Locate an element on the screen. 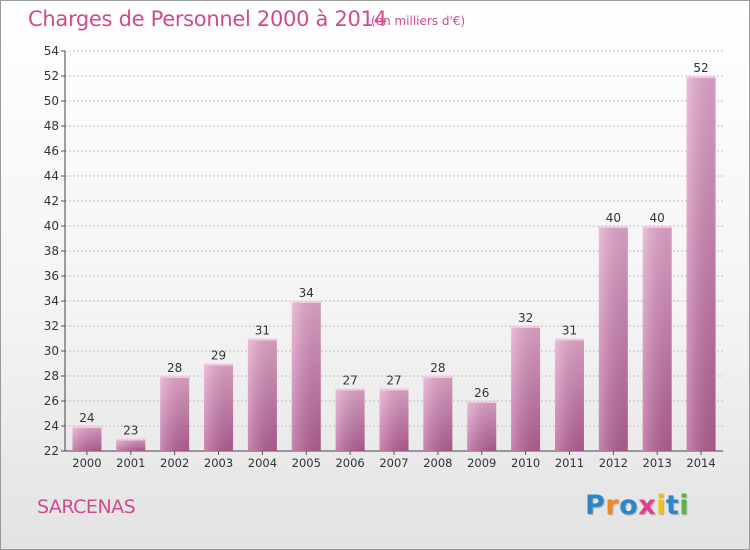 Image resolution: width=750 pixels, height=550 pixels. x-tick-label: 2013 is located at coordinates (657, 463).